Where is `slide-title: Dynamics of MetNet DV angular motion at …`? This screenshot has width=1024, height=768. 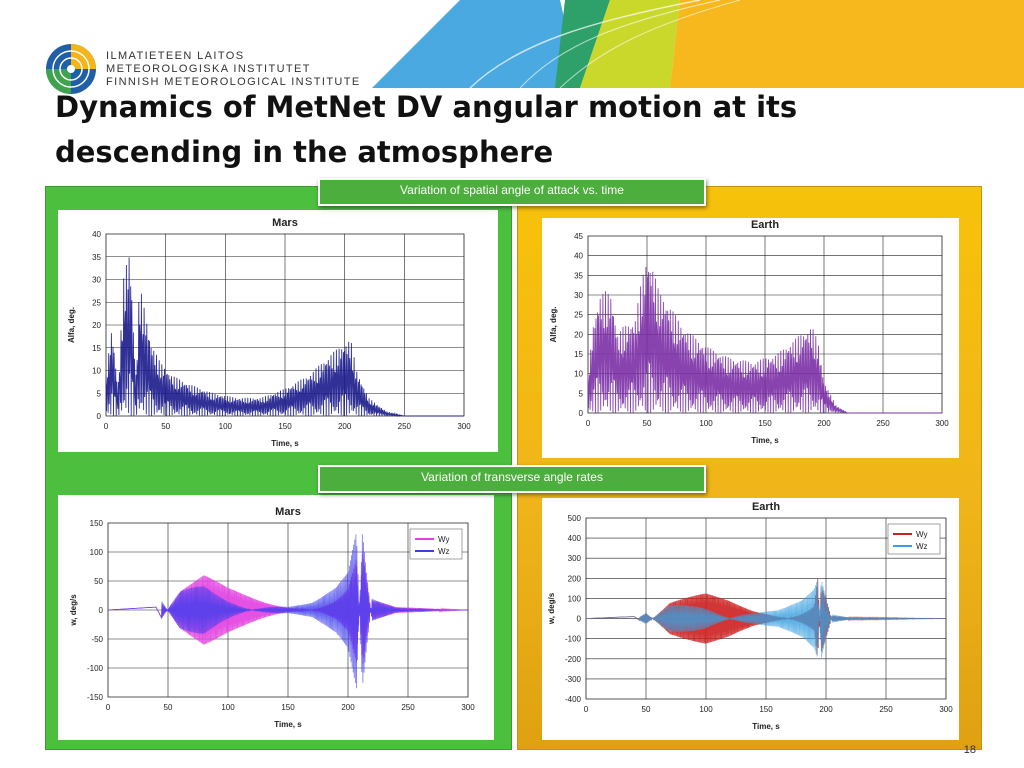 slide-title: Dynamics of MetNet DV angular motion at … is located at coordinates (445, 130).